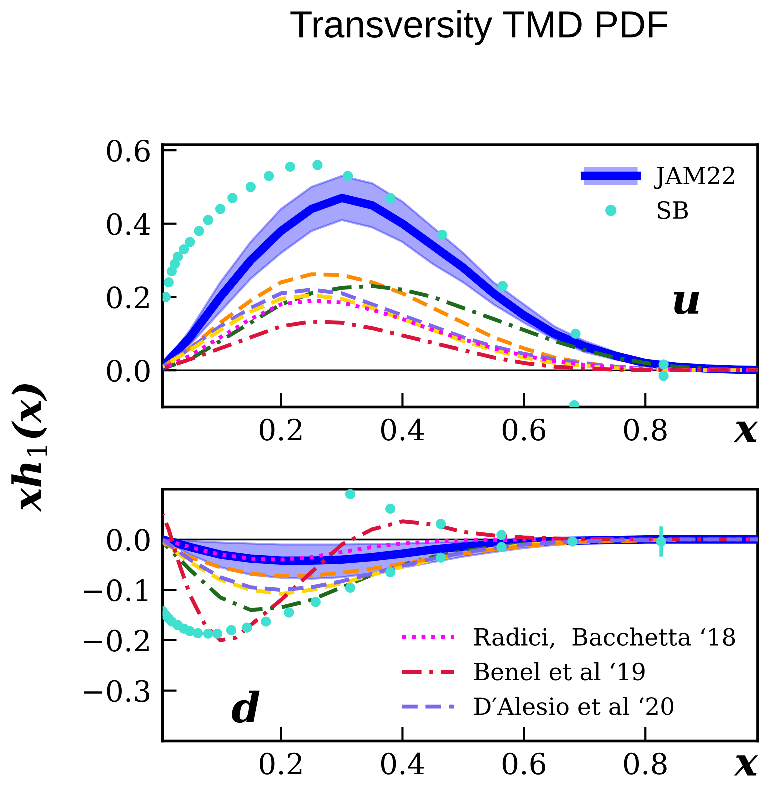 The image size is (761, 797). Describe the element at coordinates (479, 28) in the screenshot. I see `chart-title: Transversity TMD PDF` at that location.